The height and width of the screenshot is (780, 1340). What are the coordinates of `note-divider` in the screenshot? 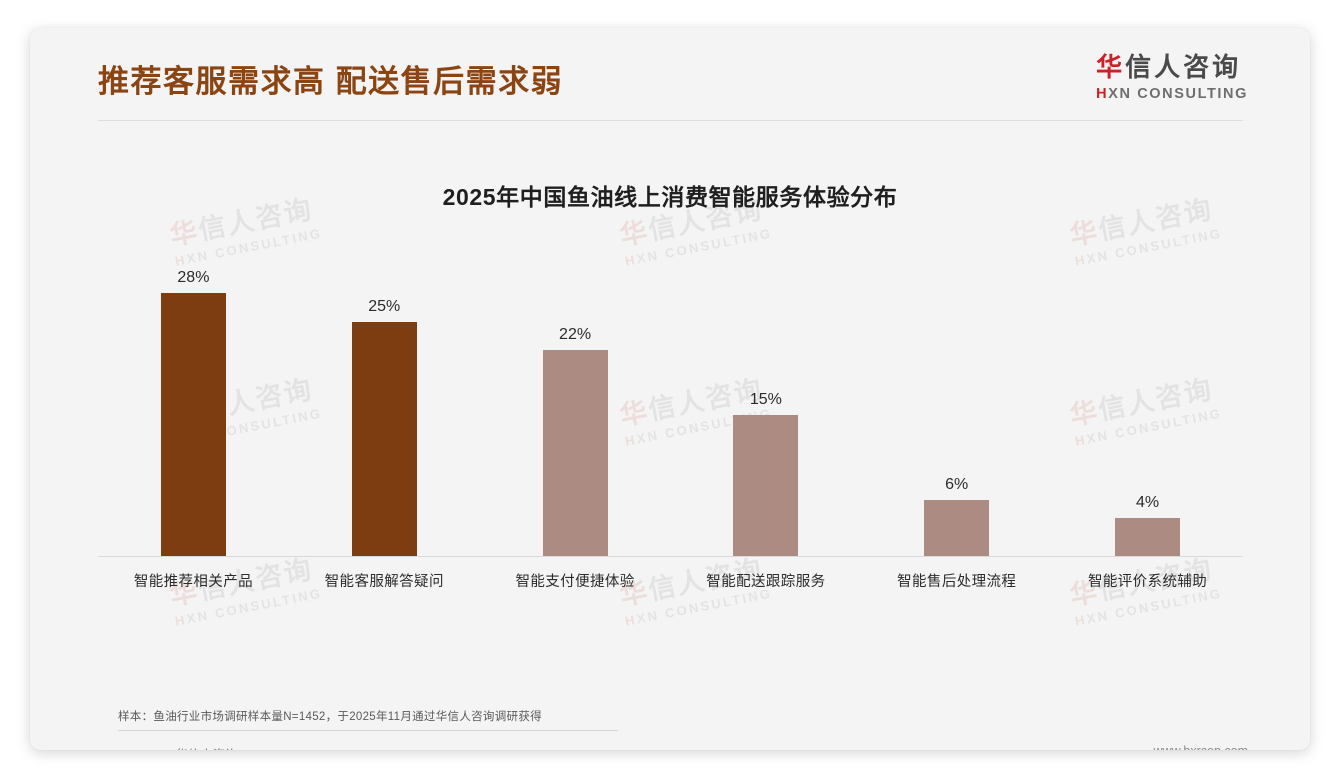 It's located at (368, 730).